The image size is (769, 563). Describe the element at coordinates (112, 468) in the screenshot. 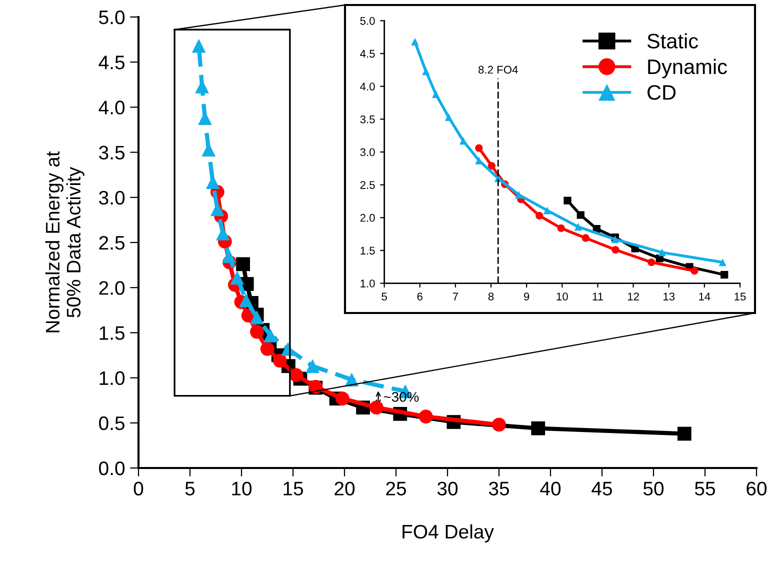

I see `y-tick-label: 0.0` at that location.